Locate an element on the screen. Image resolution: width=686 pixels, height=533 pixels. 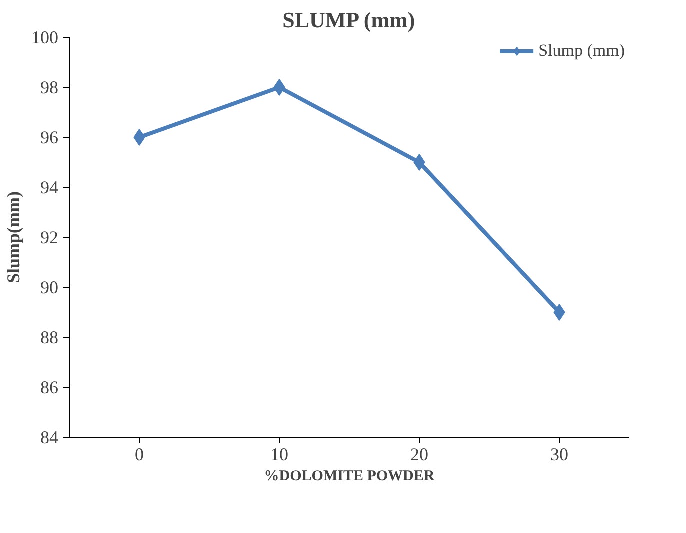
y-axis-title: Slump(mm) is located at coordinates (14, 237).